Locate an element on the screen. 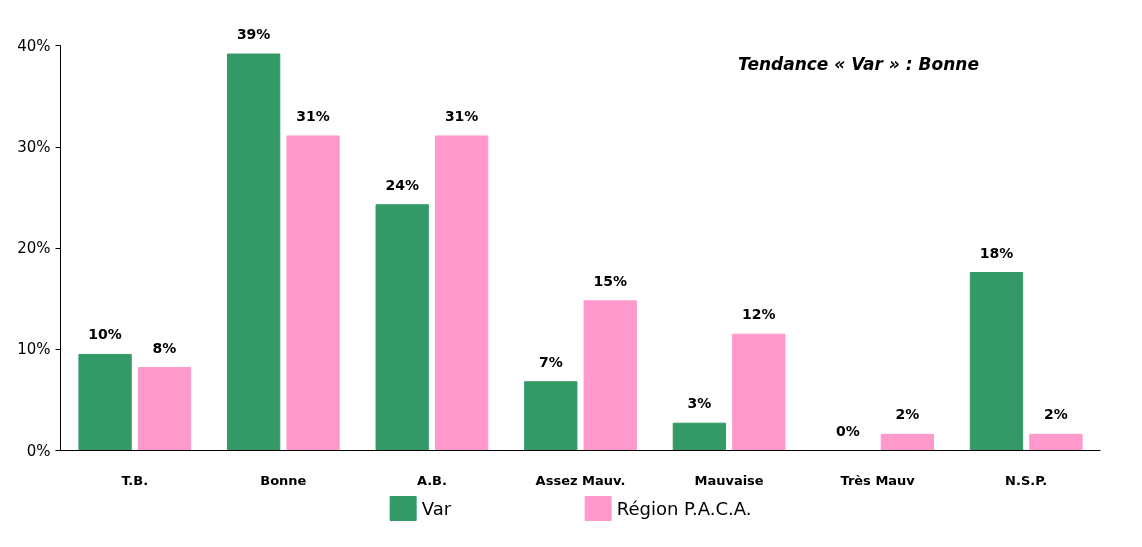  data-label: 0% is located at coordinates (848, 430).